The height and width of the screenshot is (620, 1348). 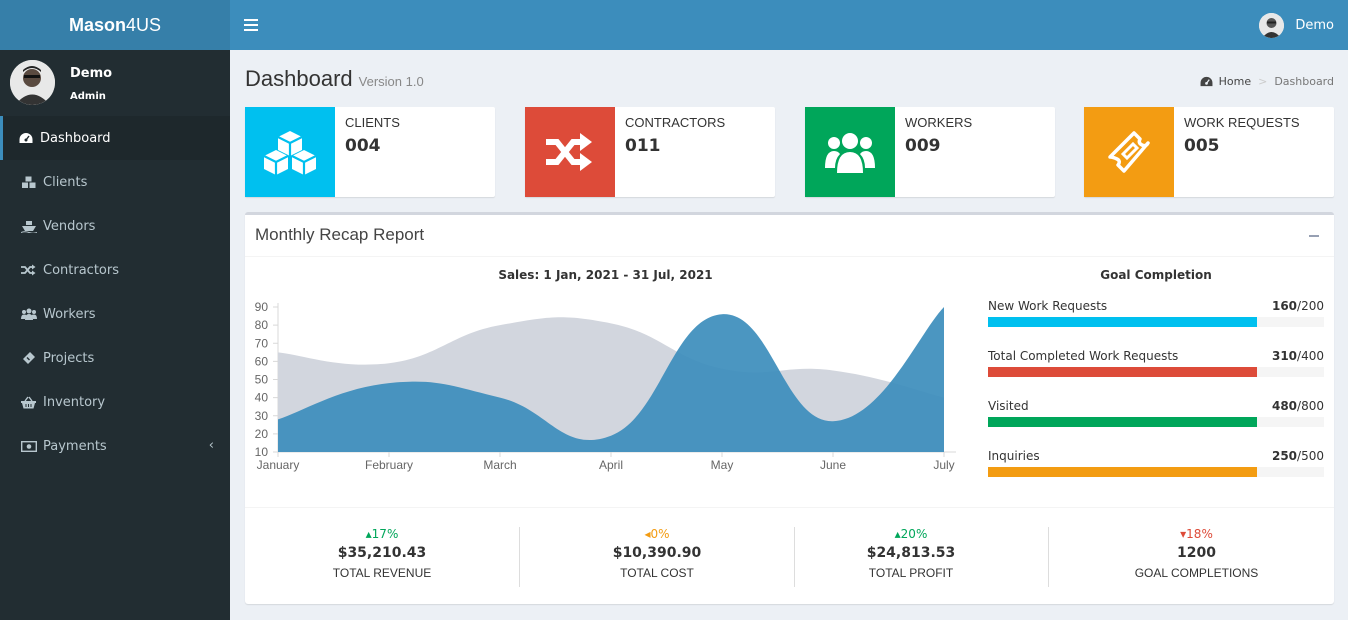 What do you see at coordinates (1196, 573) in the screenshot?
I see `stat-label: GOAL COMPLETIONS` at bounding box center [1196, 573].